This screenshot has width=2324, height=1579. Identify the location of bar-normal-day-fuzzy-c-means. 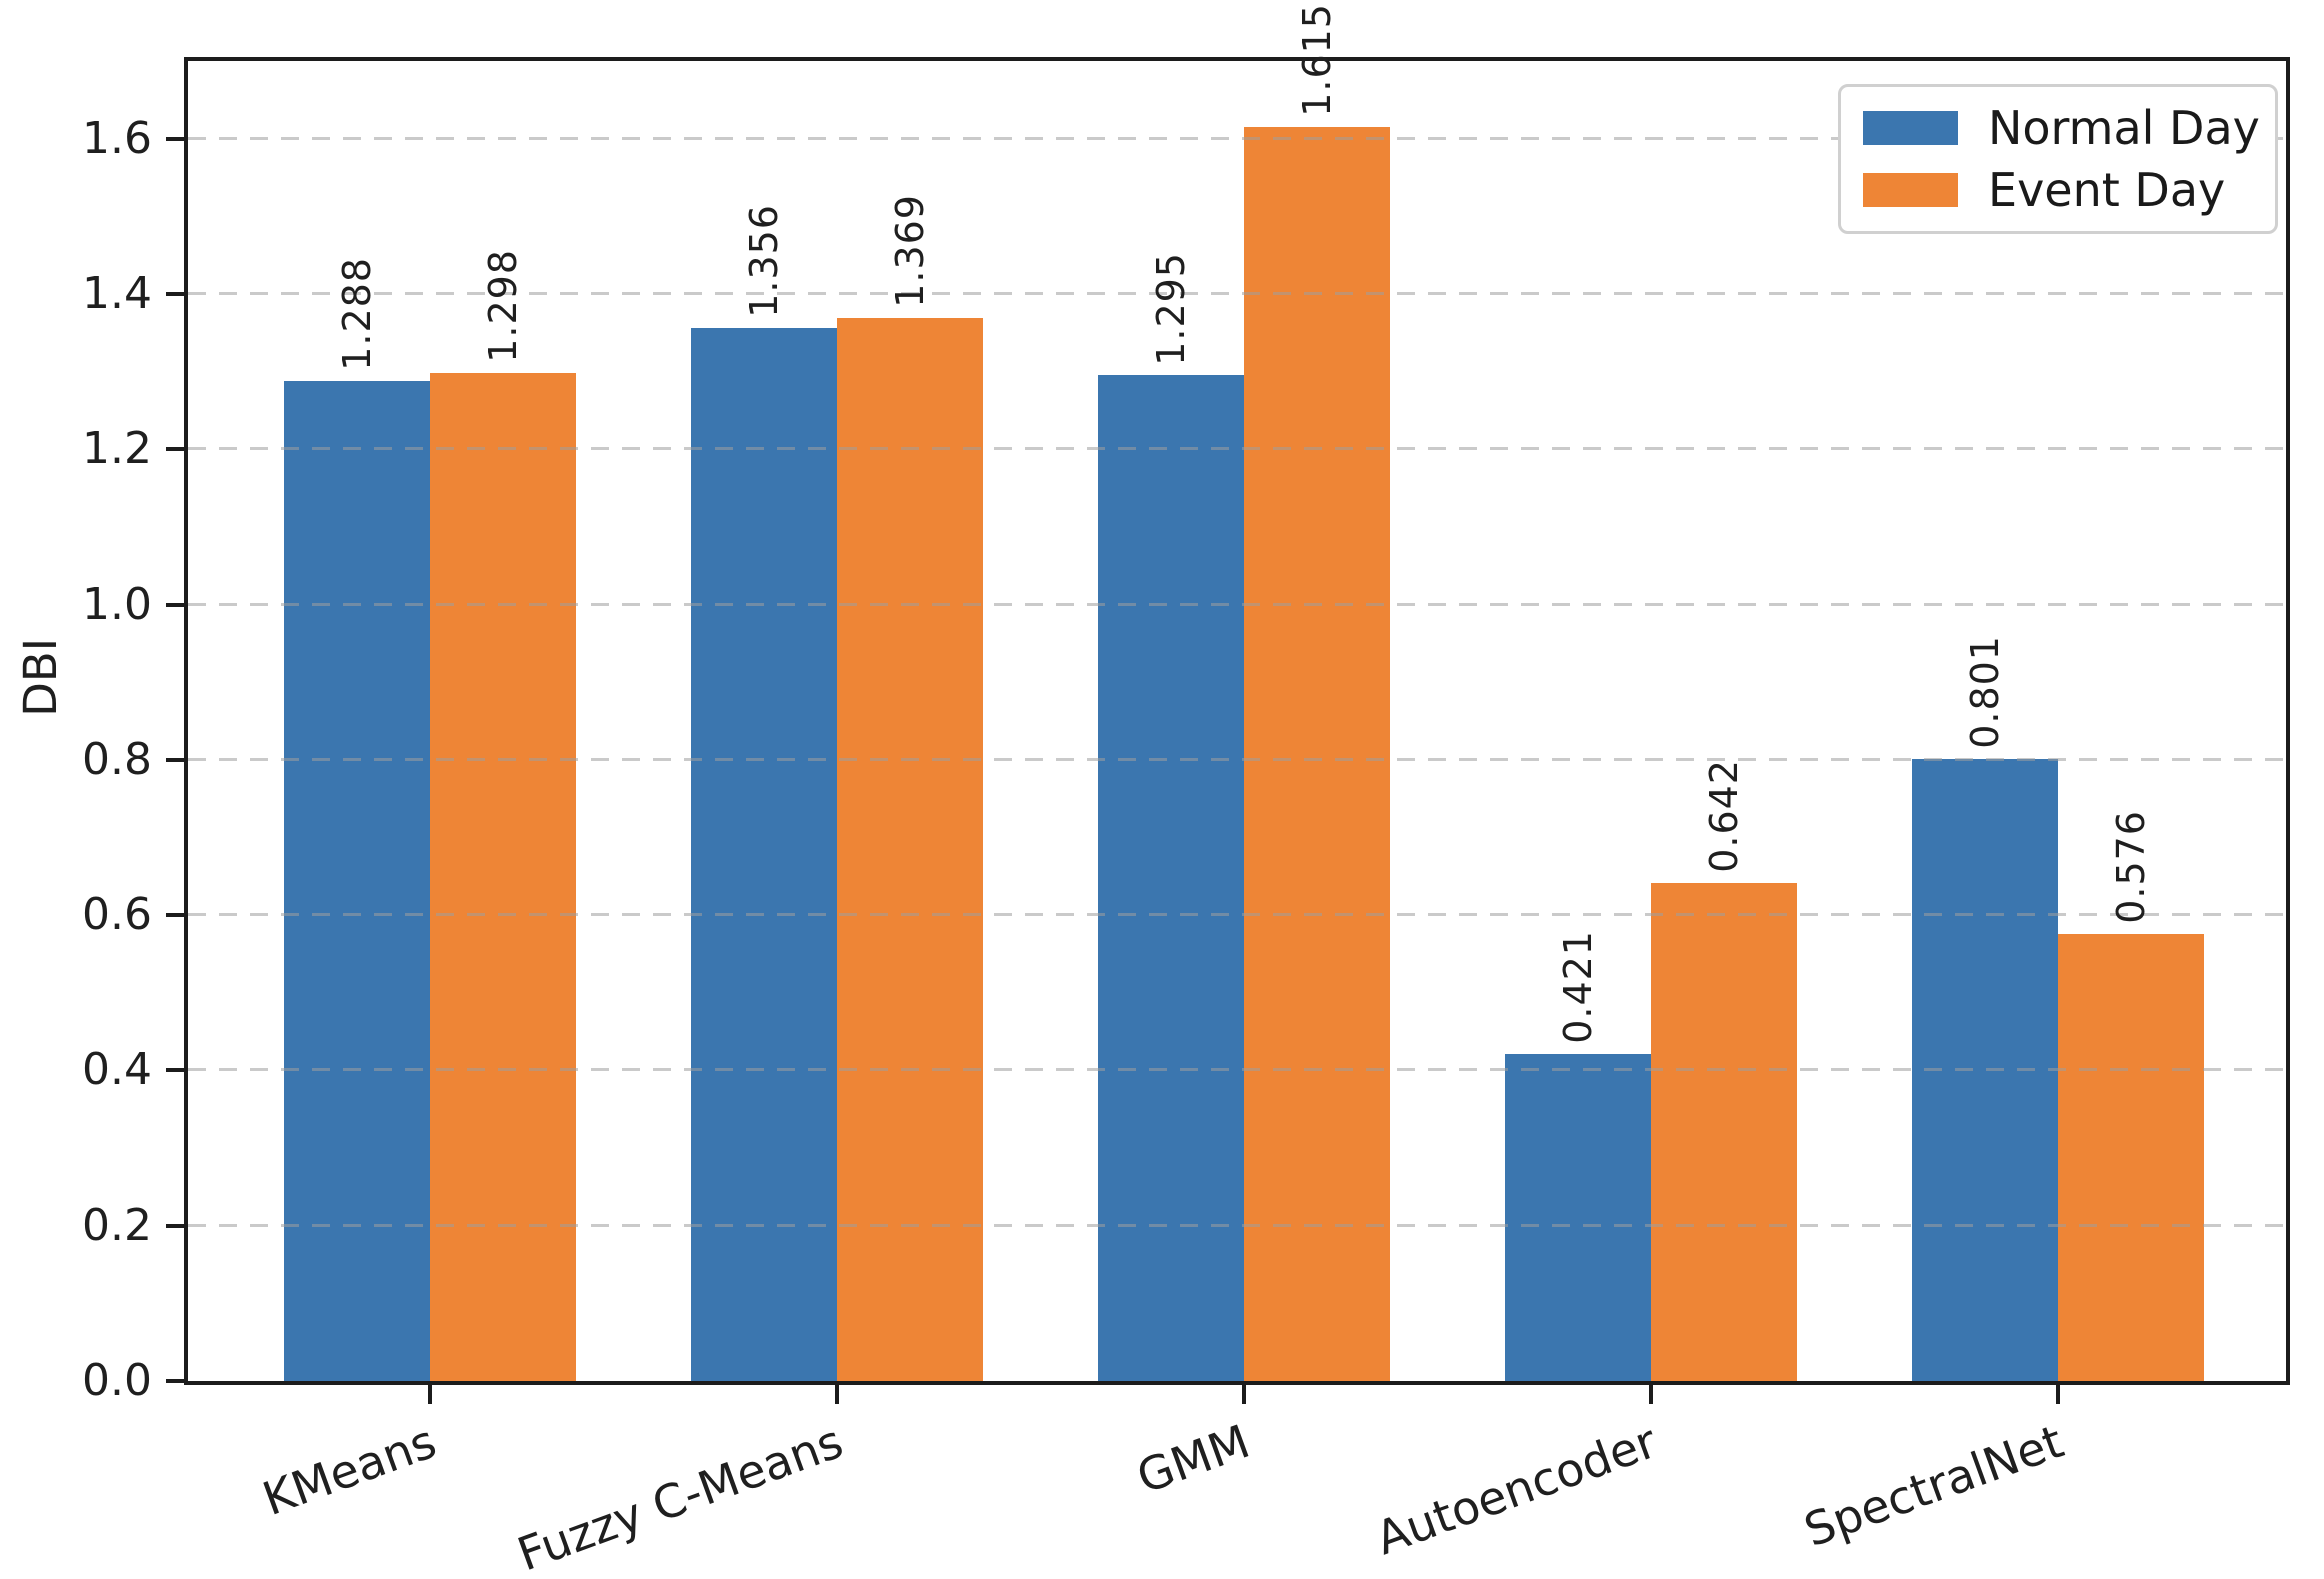
(764, 854).